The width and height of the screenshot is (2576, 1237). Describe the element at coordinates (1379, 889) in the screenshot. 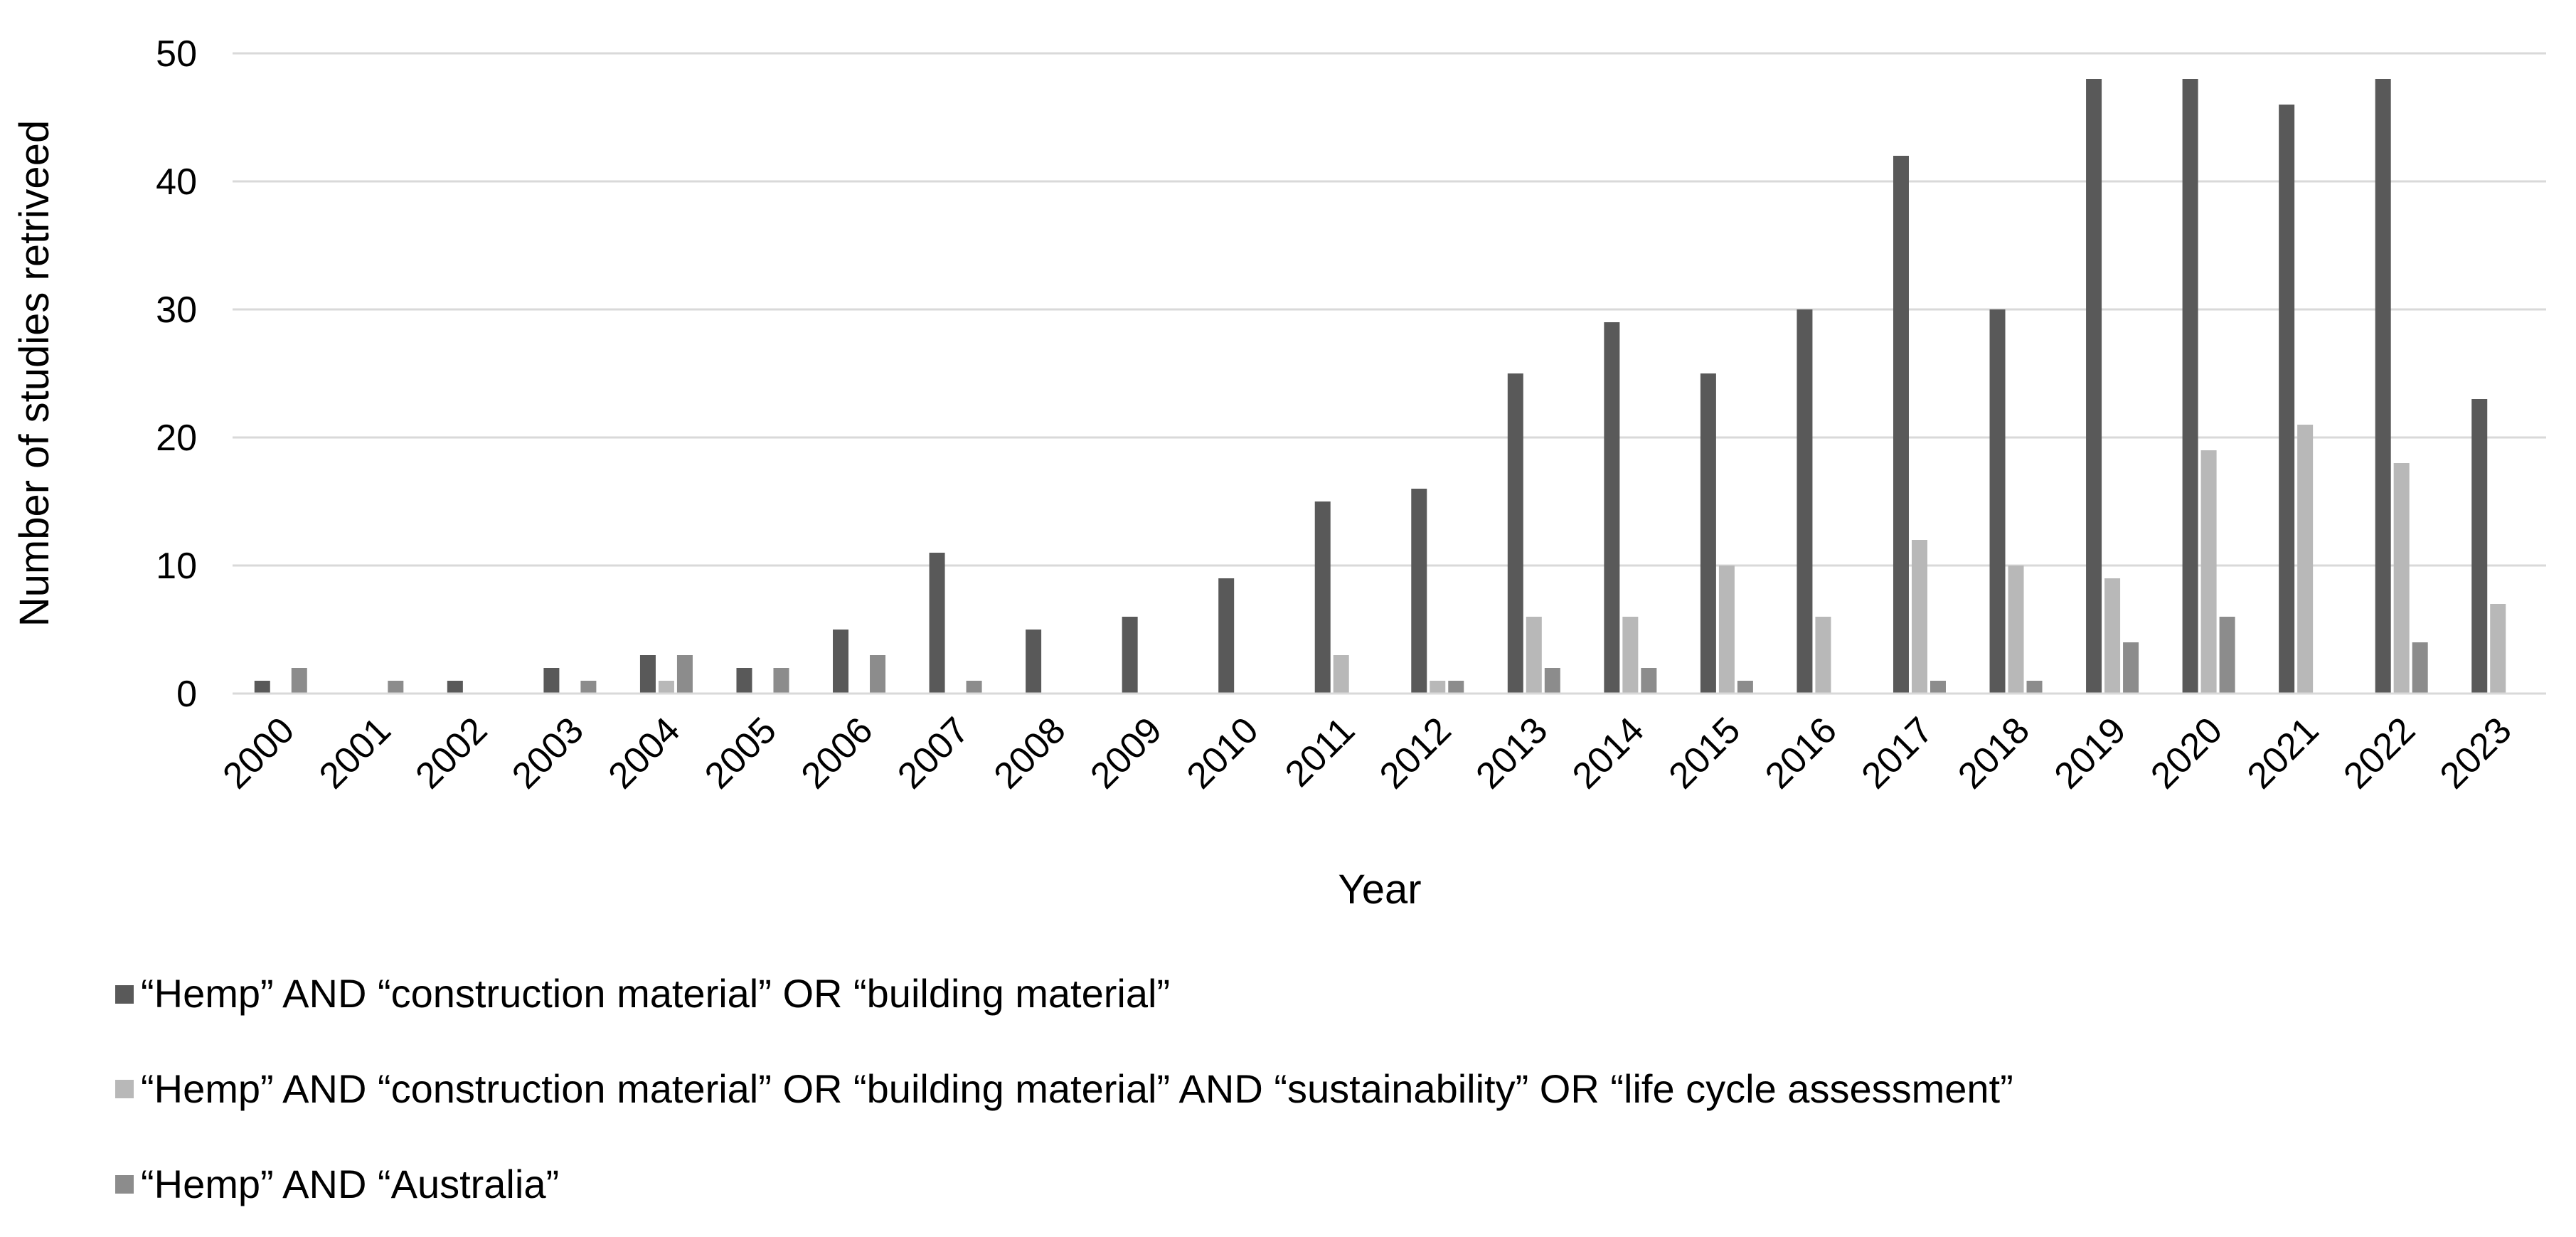

I see `x-axis-title: Year` at that location.